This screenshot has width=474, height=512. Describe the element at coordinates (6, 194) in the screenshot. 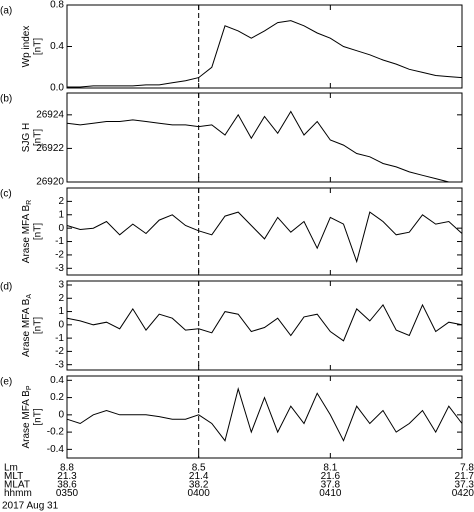

I see `panel-label: (c)` at that location.